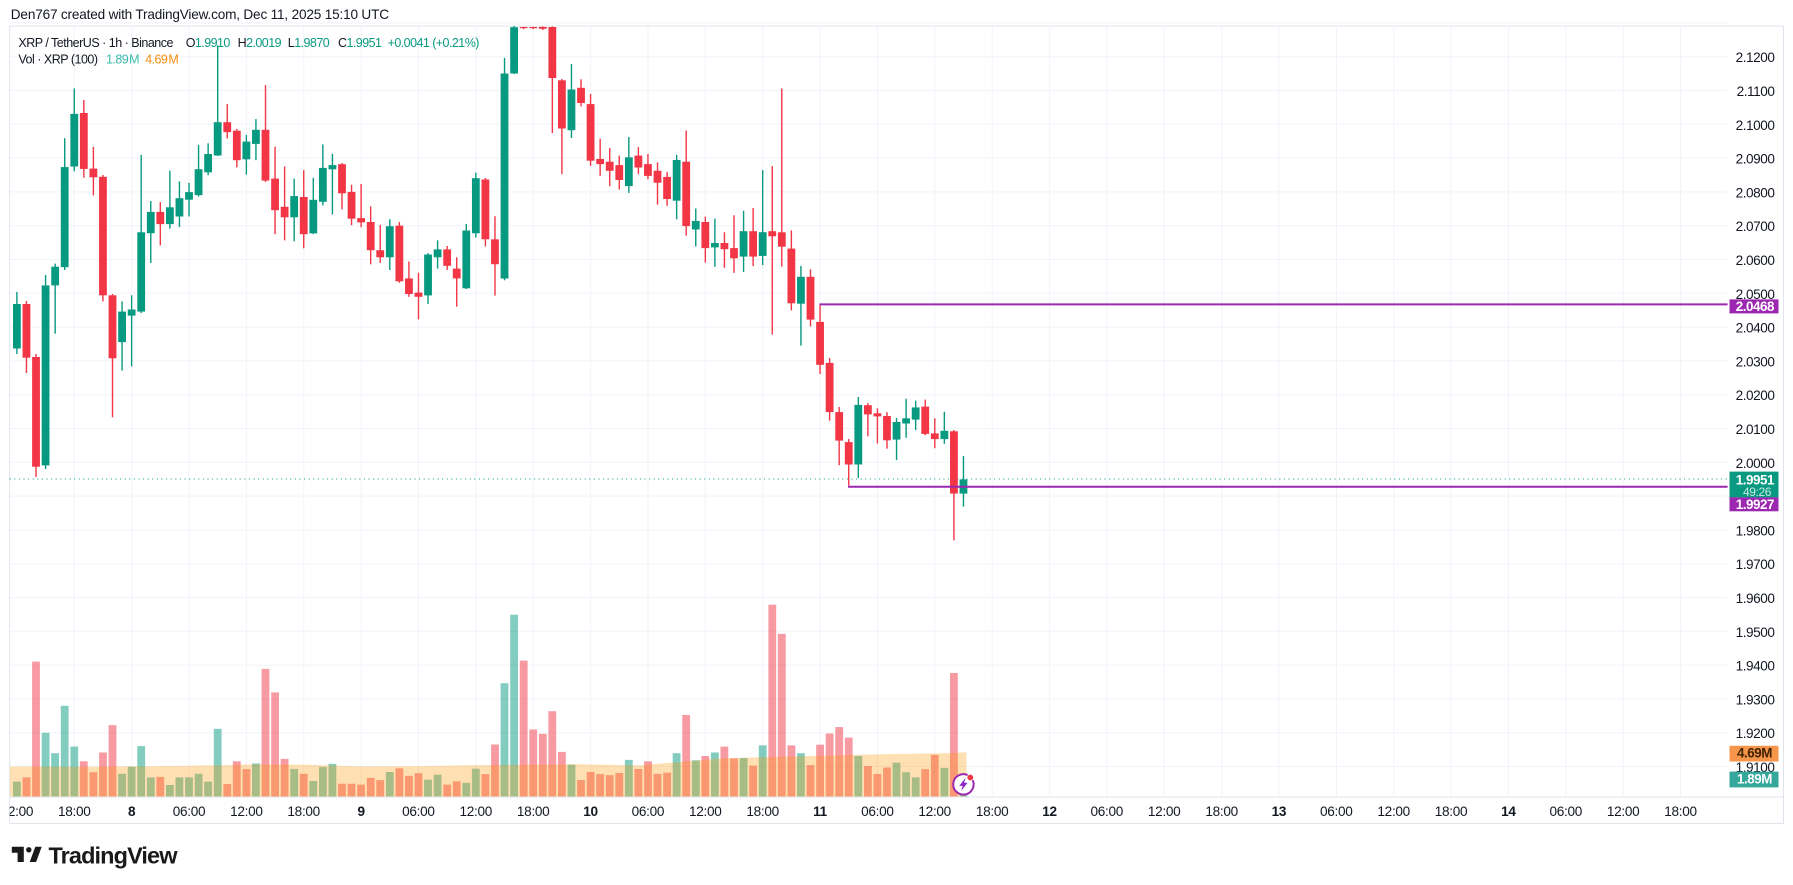  I want to click on svg-text: TradingView, so click(114, 856).